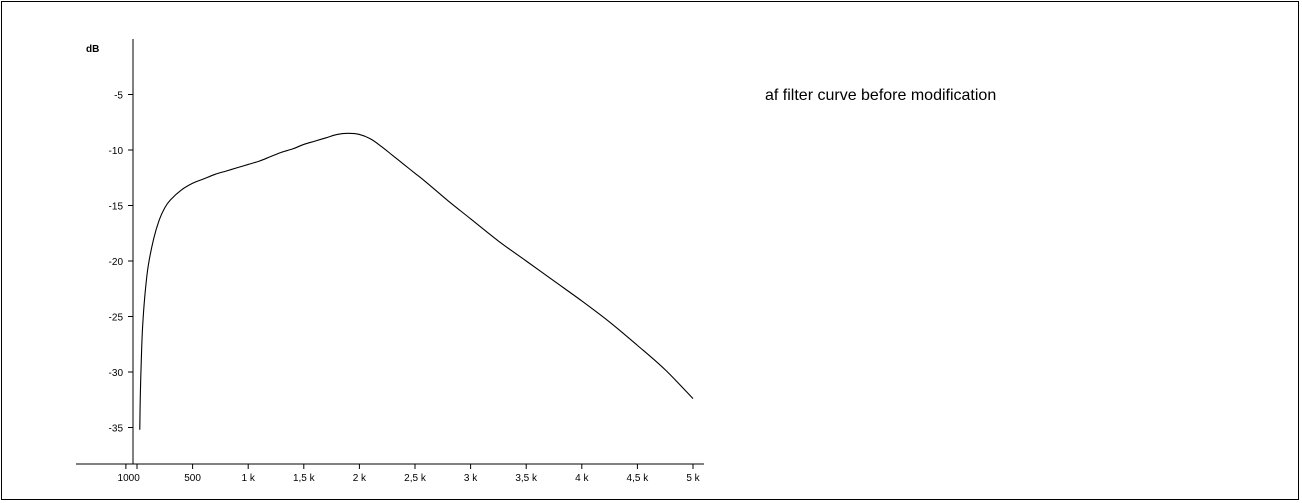 The image size is (1302, 503). Describe the element at coordinates (116, 373) in the screenshot. I see `y-tick-label: -30` at that location.